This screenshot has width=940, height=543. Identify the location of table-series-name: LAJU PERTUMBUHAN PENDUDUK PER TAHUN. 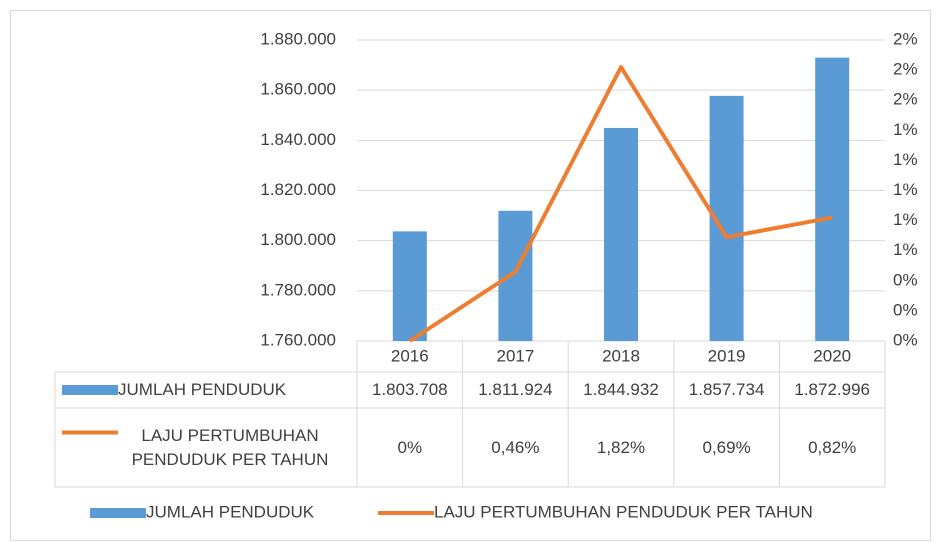
(230, 447).